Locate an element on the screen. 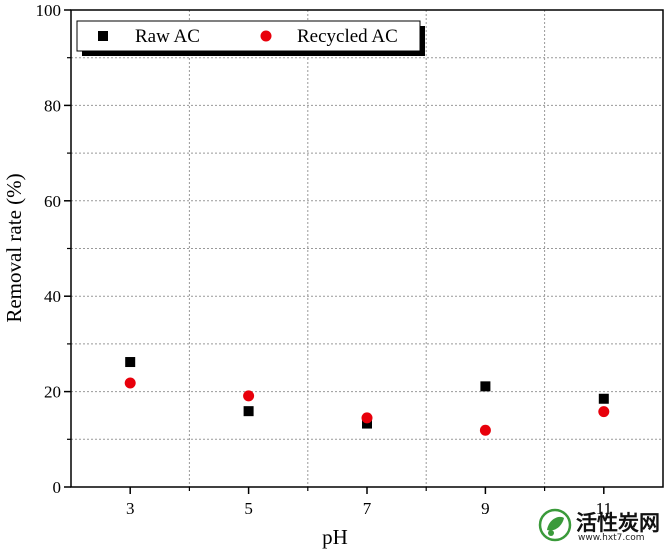 The width and height of the screenshot is (666, 551). y-tick-label: 0 is located at coordinates (57, 487).